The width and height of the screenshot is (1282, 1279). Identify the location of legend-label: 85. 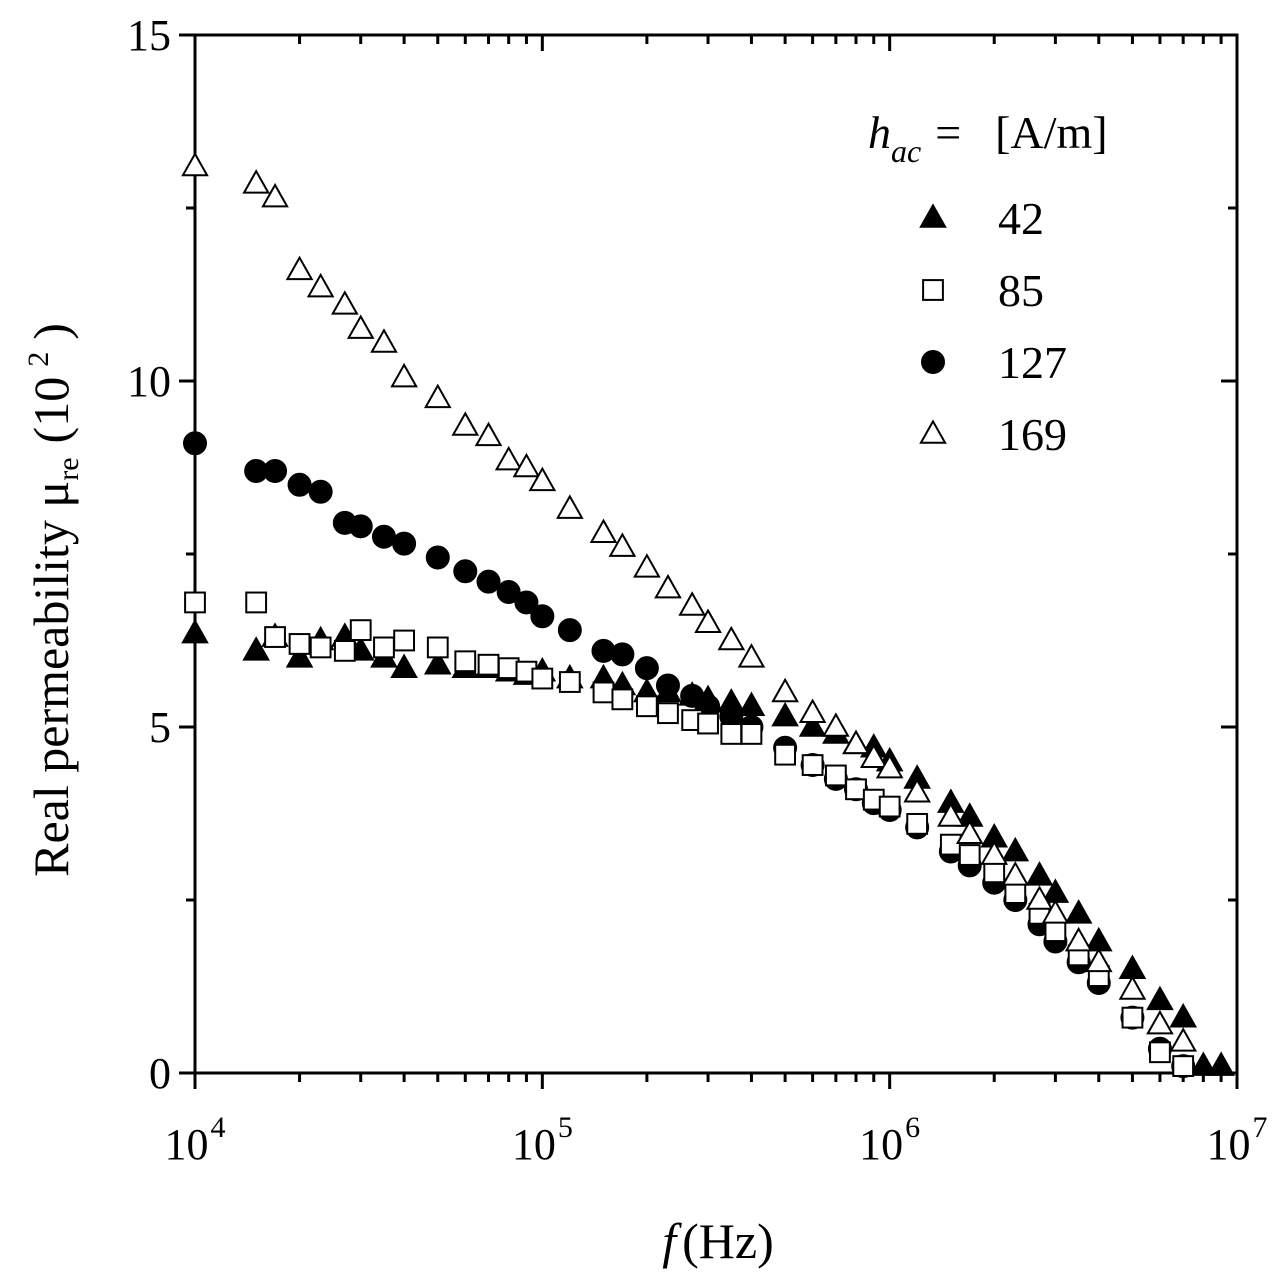
(1021, 290).